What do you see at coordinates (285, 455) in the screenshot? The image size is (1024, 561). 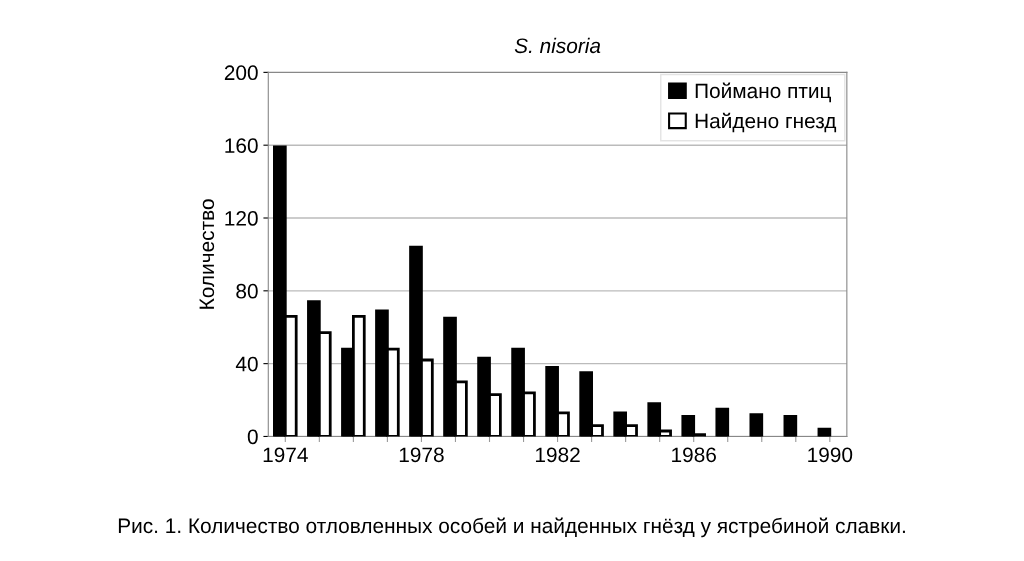 I see `x-tick-label: 1974` at bounding box center [285, 455].